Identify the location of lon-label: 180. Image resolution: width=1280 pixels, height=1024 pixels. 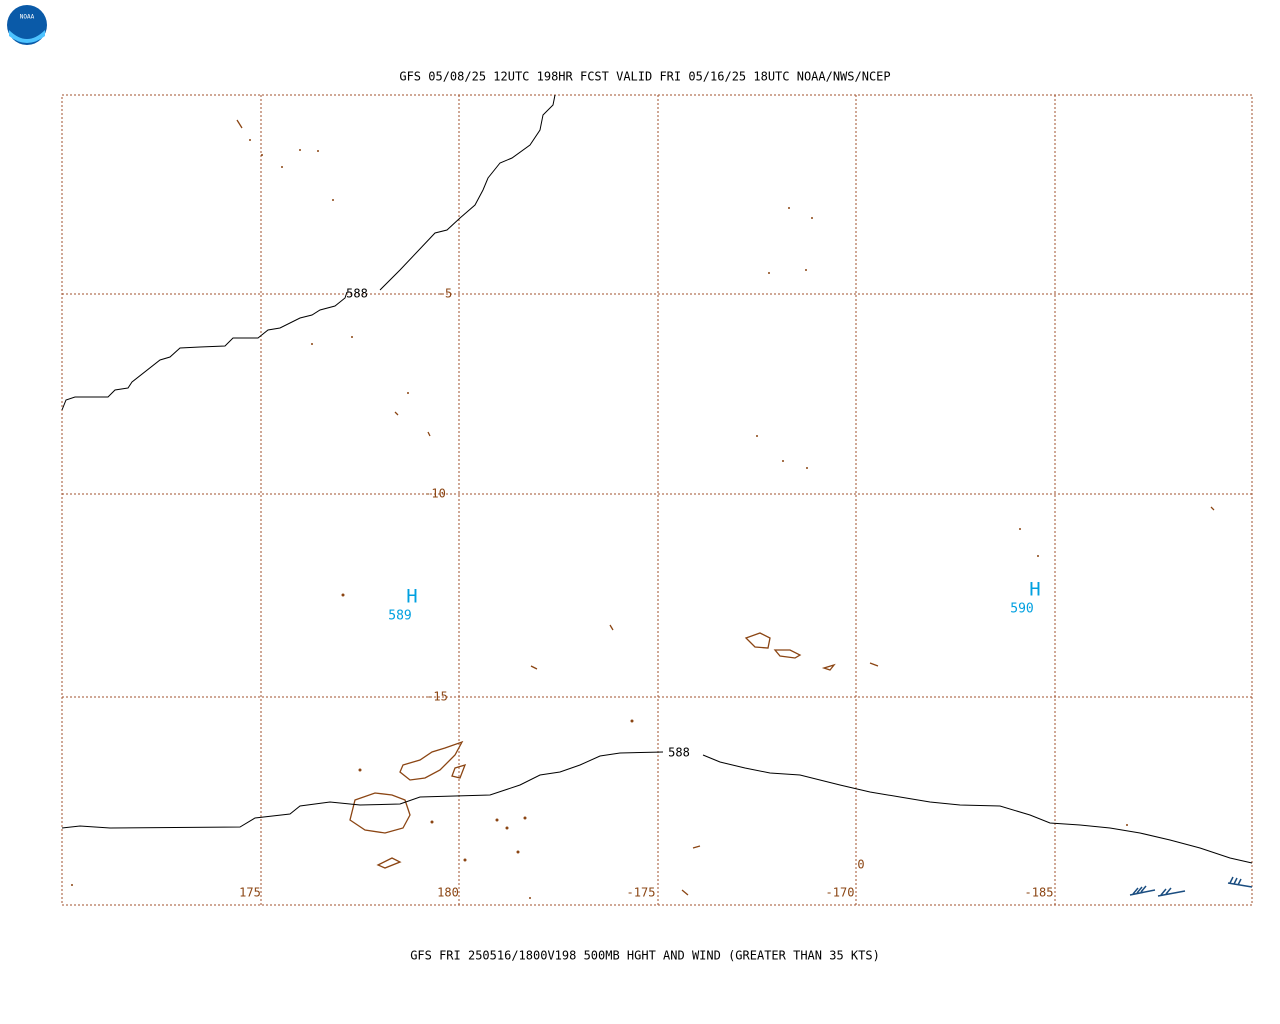
(448, 893).